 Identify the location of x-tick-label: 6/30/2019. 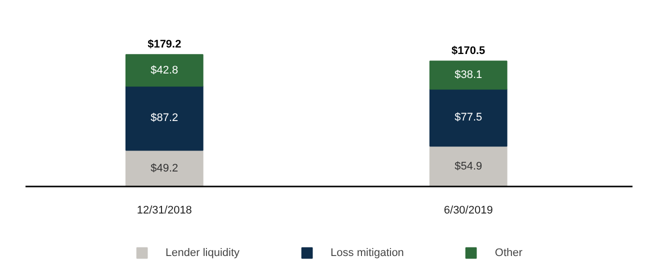
(468, 210).